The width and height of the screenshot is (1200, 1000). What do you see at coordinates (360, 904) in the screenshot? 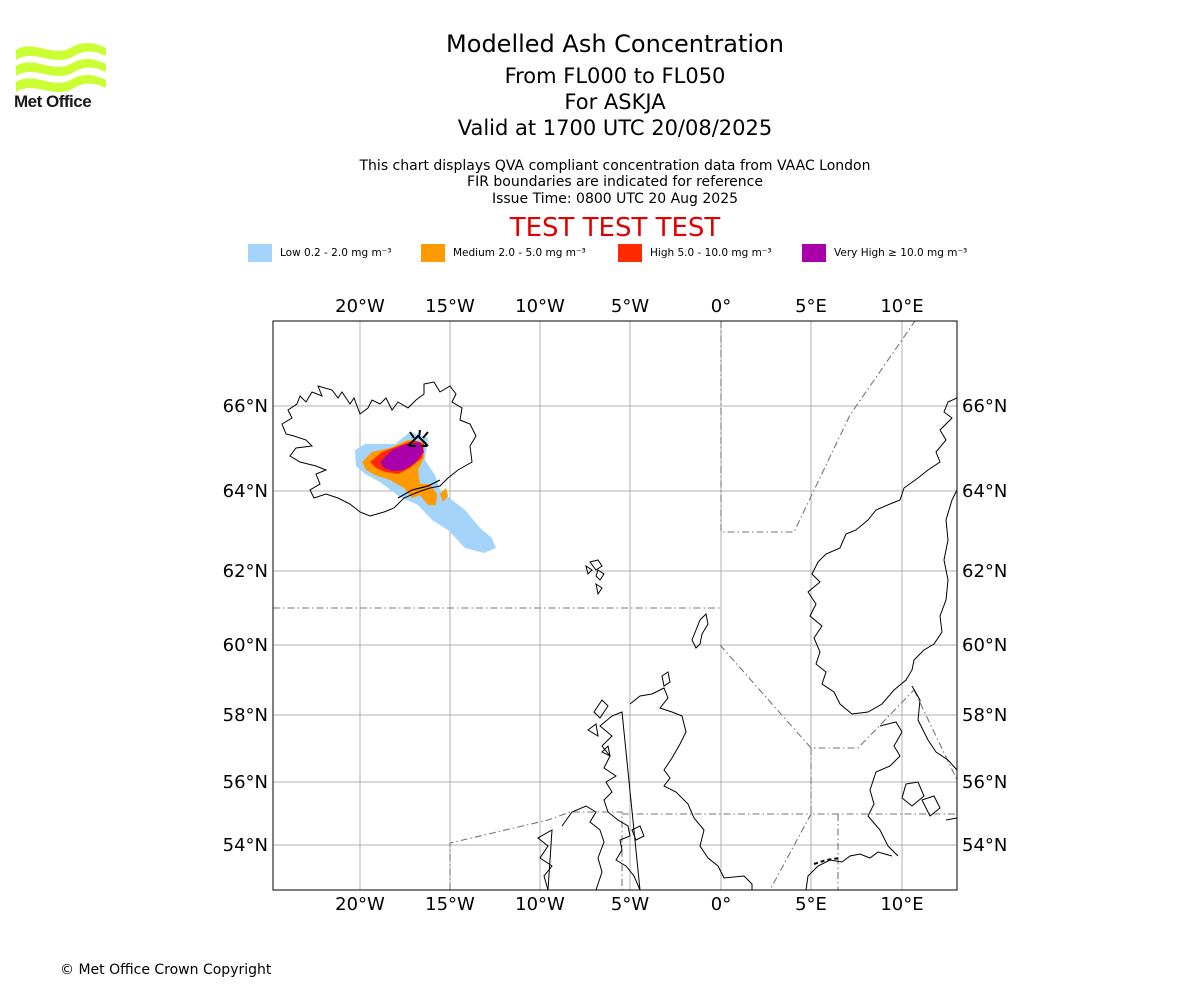
I see `lon-label-bottom: 20°W` at bounding box center [360, 904].